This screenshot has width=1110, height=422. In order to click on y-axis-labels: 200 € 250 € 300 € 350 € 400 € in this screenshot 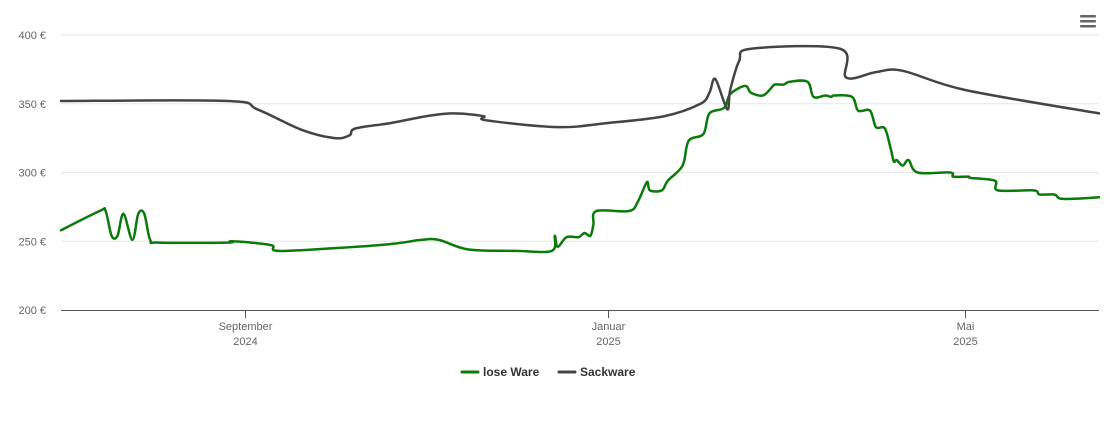, I will do `click(32, 173)`.